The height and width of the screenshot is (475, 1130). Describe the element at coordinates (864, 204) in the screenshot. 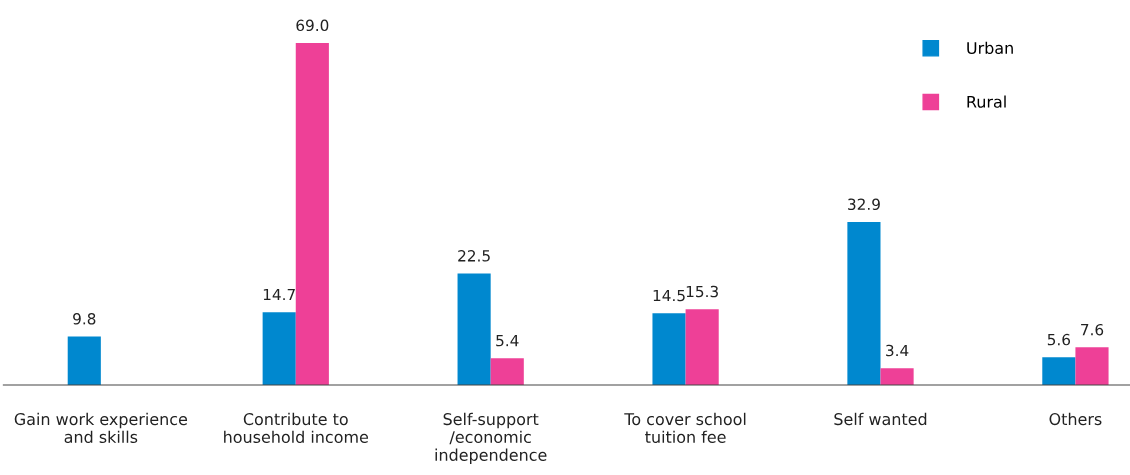

I see `data-label: 32.9` at that location.